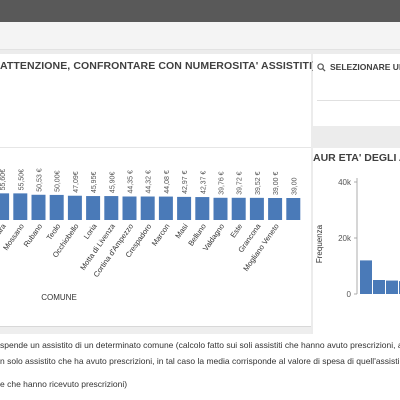  What do you see at coordinates (155, 330) in the screenshot?
I see `horizontal-scrollbar` at bounding box center [155, 330].